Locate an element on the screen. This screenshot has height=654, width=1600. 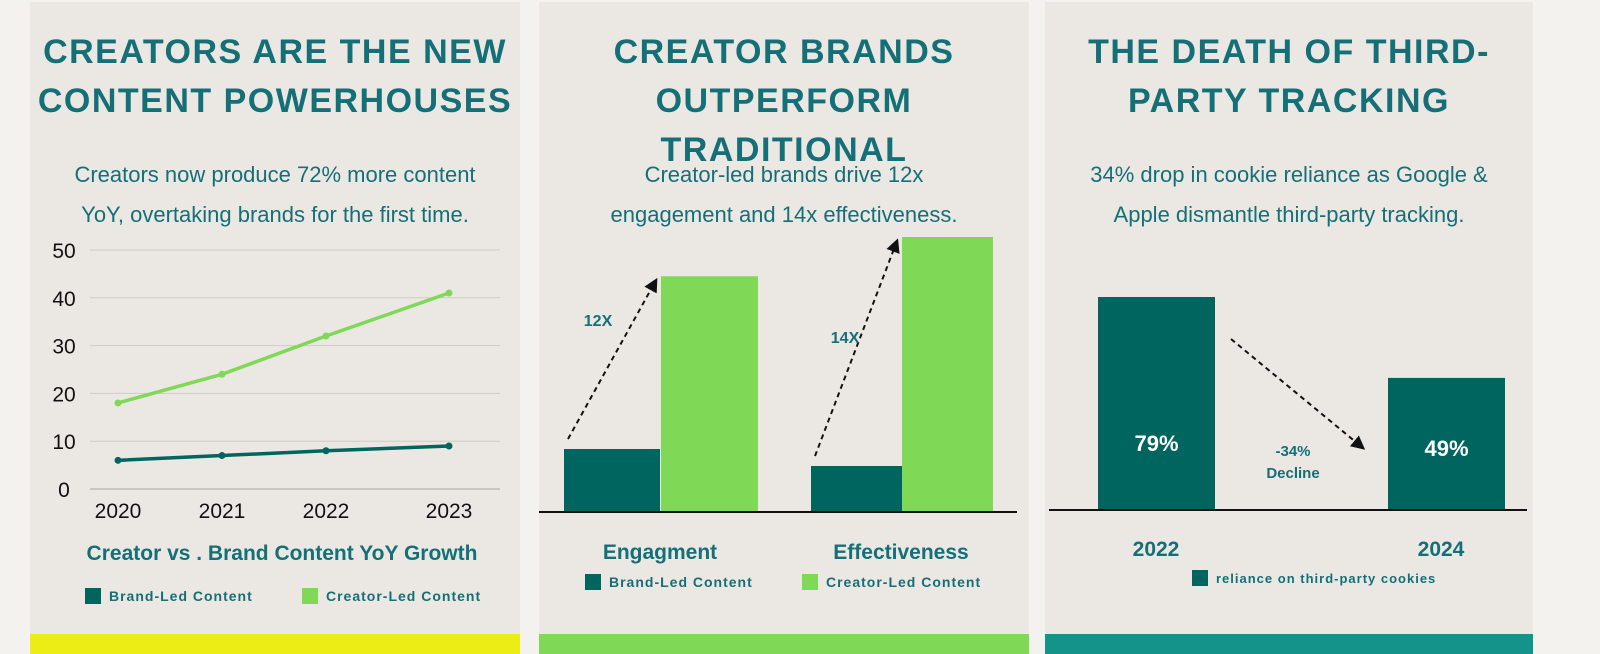
legend-item-cookies: reliance on third-party cookies is located at coordinates (1314, 578).